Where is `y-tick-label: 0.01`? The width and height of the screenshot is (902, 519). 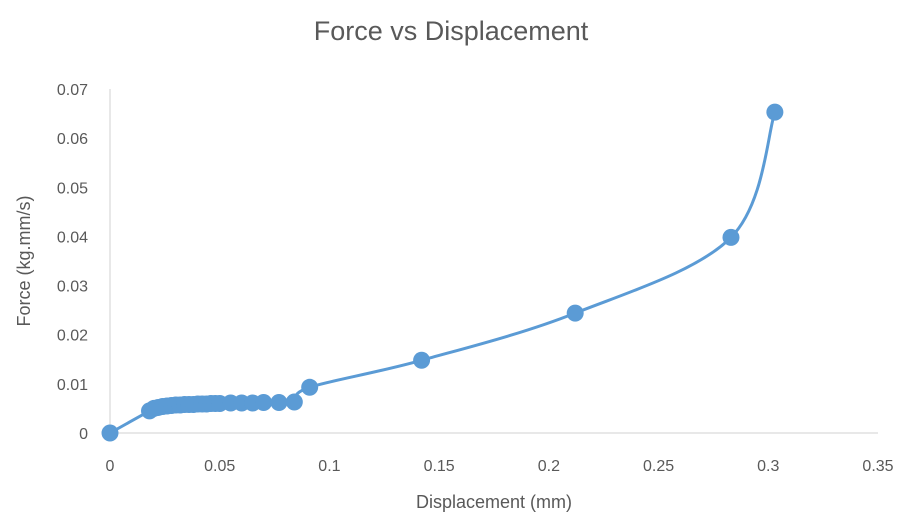
y-tick-label: 0.01 is located at coordinates (72, 385).